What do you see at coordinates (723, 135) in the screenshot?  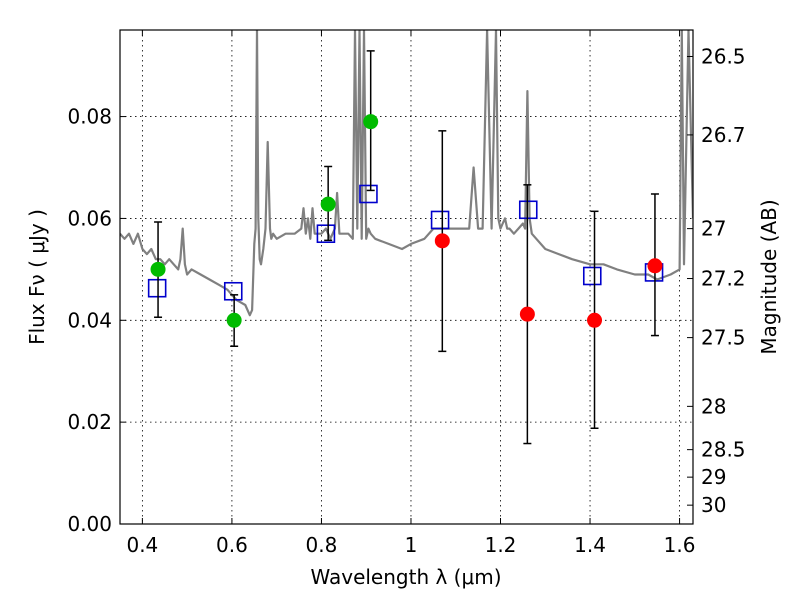 I see `y2-tick-label: 26.7` at bounding box center [723, 135].